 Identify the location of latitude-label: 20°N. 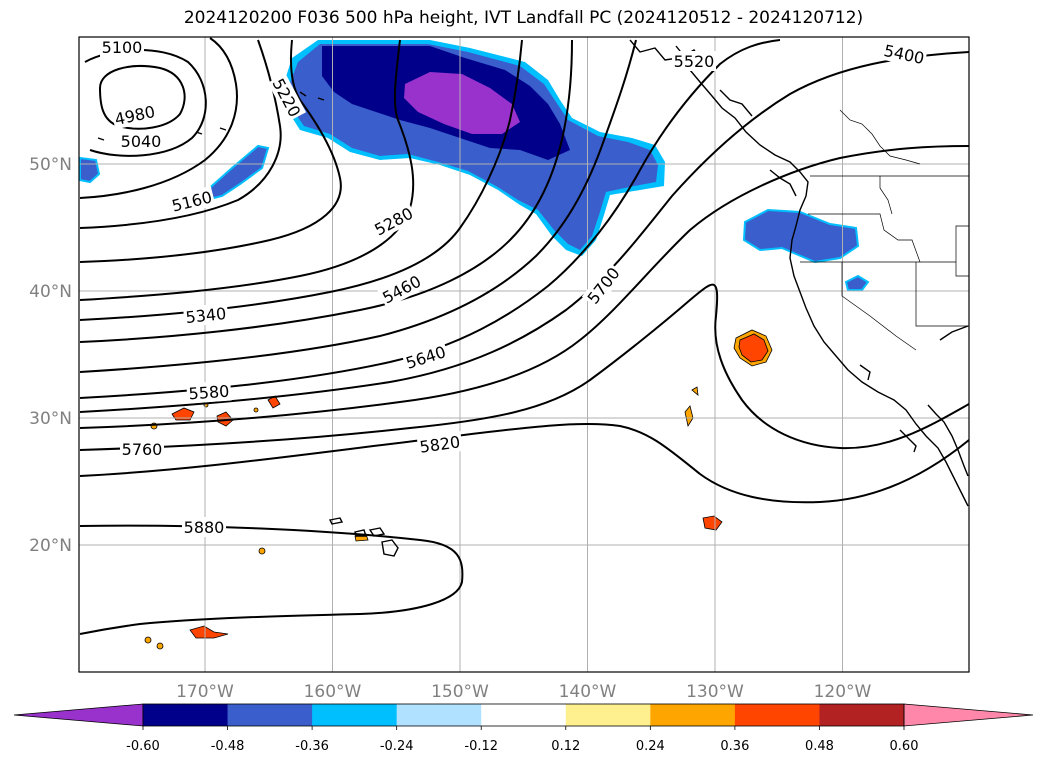
(50, 546).